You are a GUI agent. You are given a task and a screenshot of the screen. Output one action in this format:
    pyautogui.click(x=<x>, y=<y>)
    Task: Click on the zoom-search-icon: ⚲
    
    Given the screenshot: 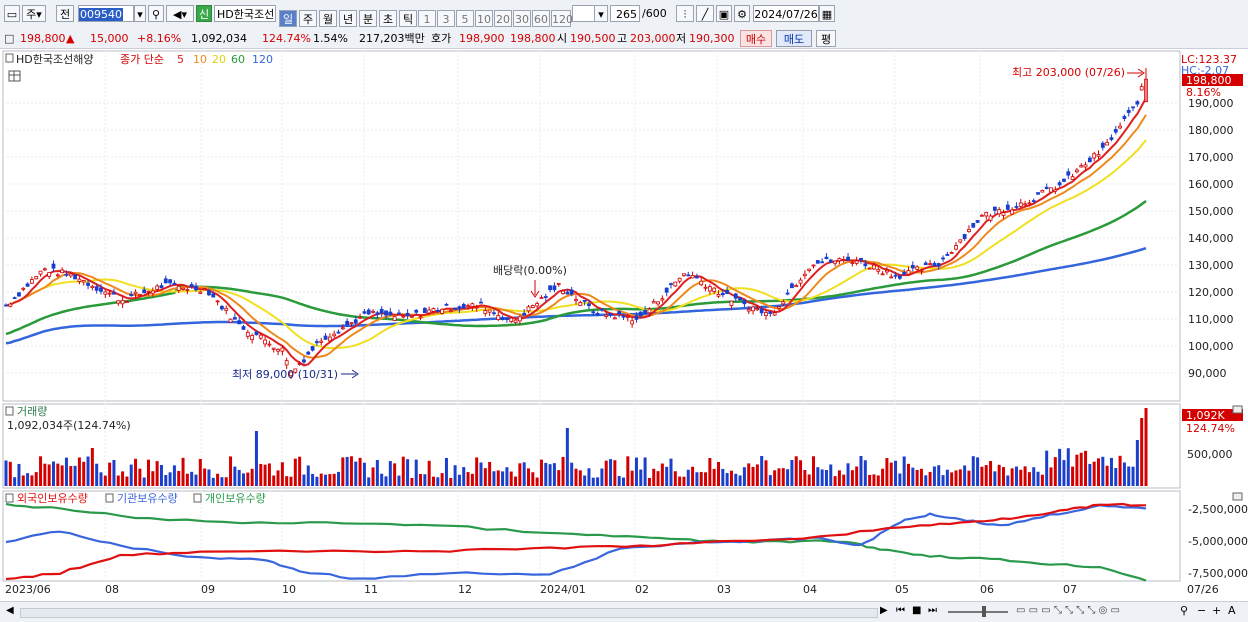 What is the action you would take?
    pyautogui.click(x=1184, y=610)
    